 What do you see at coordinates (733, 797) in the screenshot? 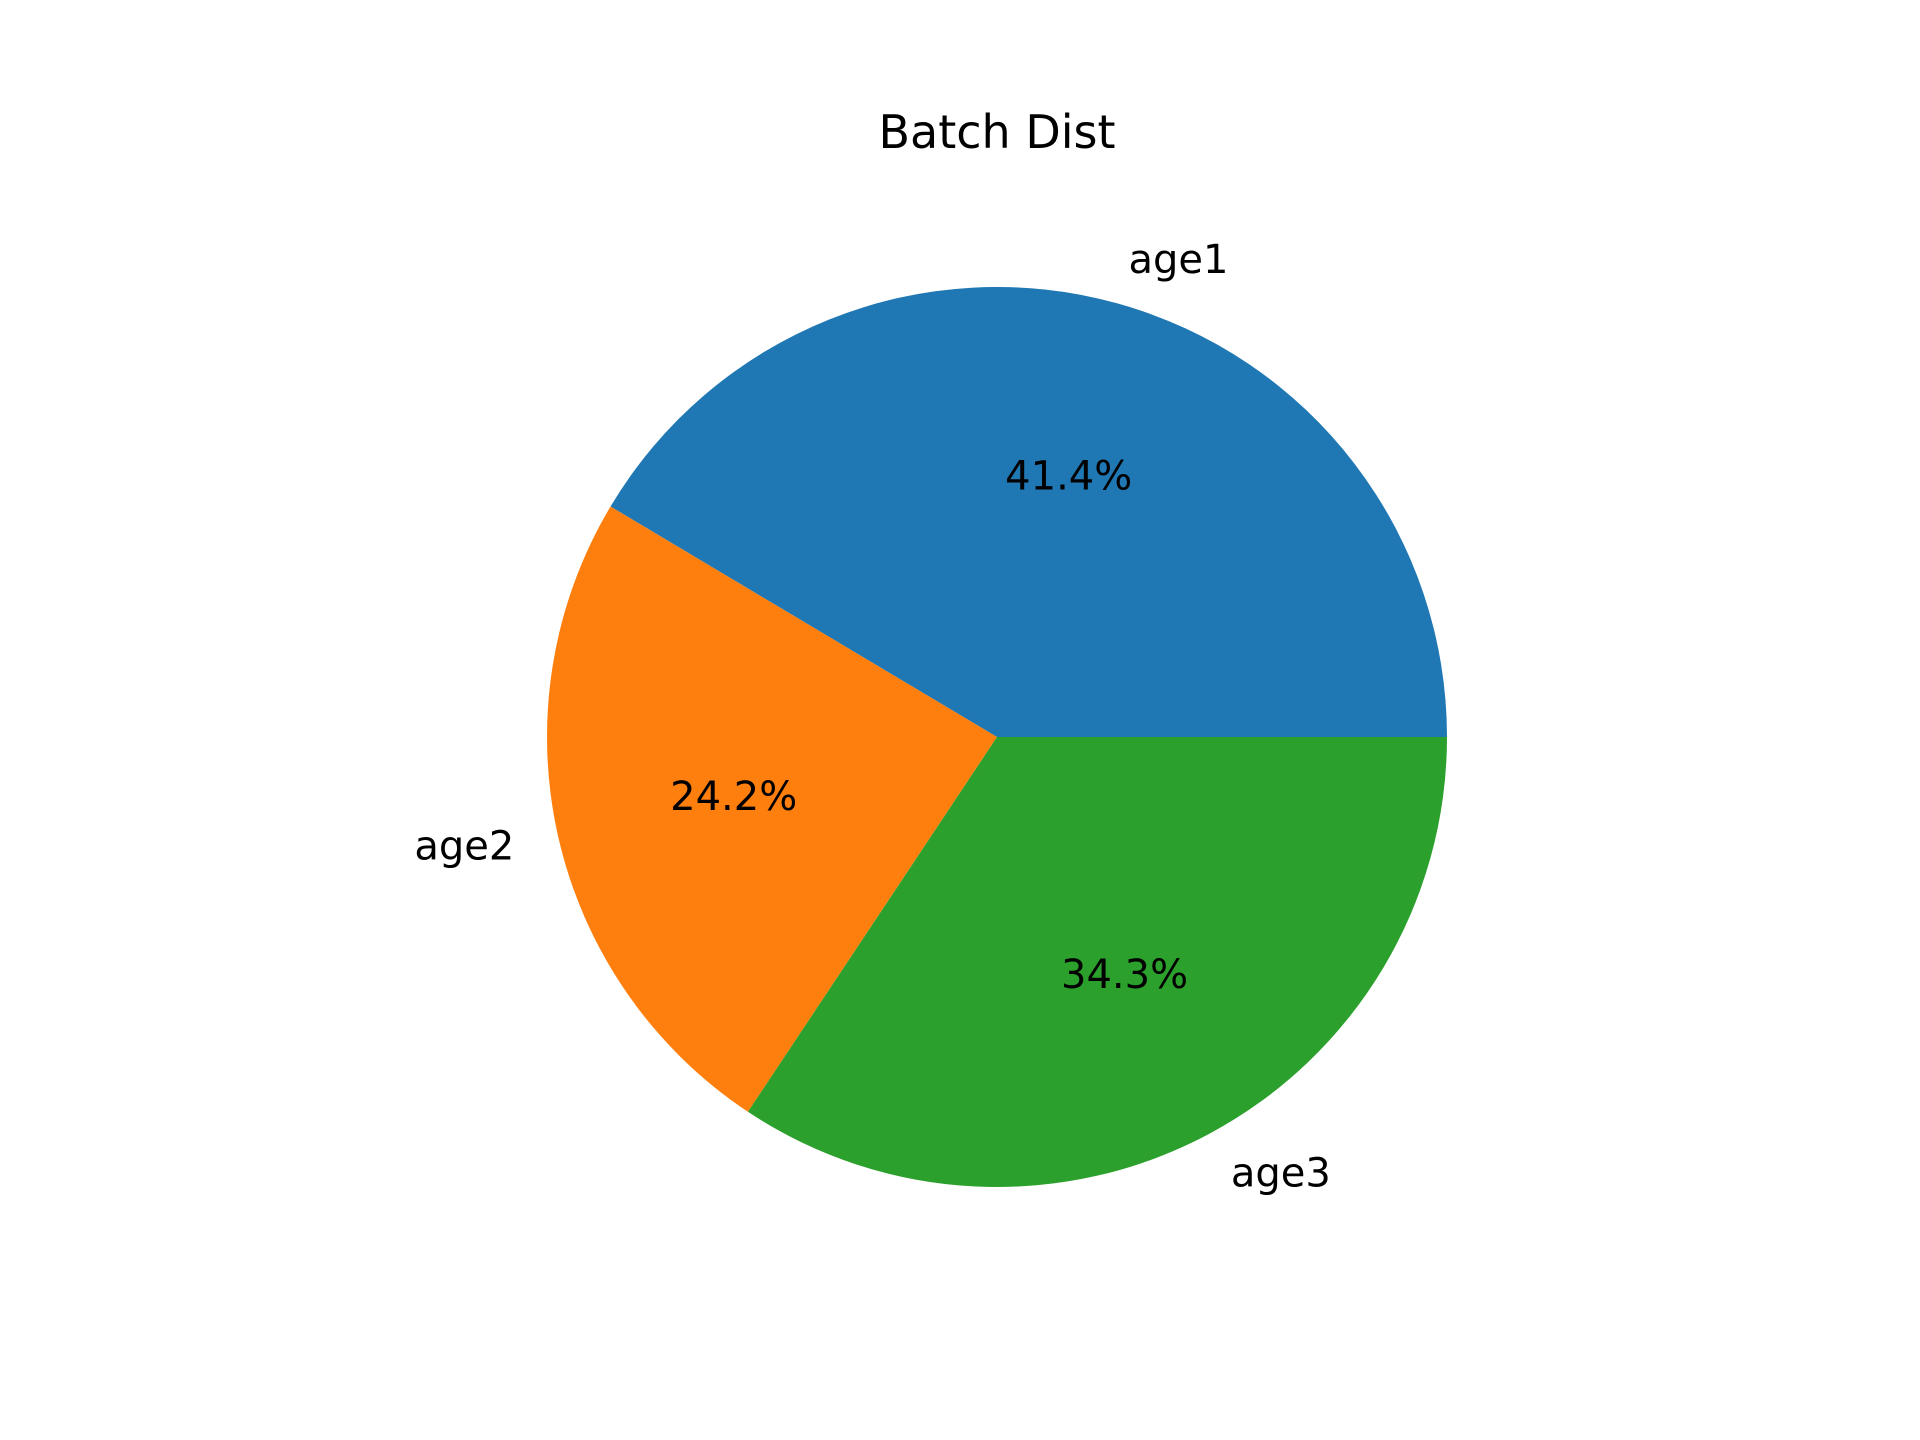
I see `slice-percent-age2: 24.2%` at bounding box center [733, 797].